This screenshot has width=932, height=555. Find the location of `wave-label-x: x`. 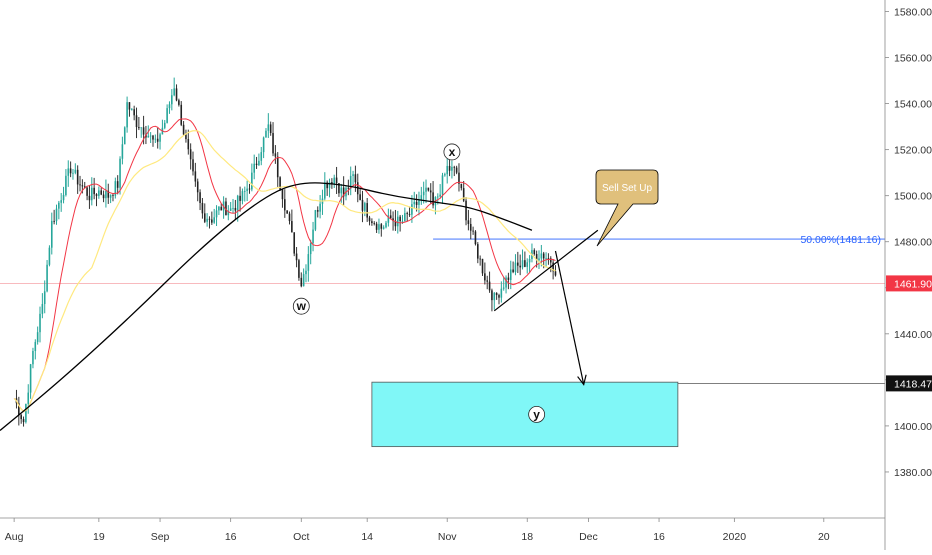

wave-label-x: x is located at coordinates (452, 152).